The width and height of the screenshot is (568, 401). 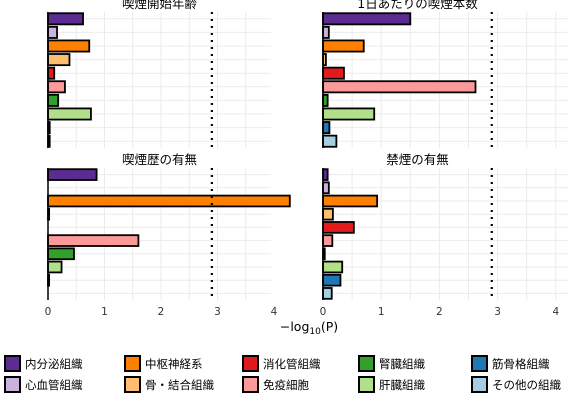 I want to click on legend-label: 消化管組織, so click(x=292, y=363).